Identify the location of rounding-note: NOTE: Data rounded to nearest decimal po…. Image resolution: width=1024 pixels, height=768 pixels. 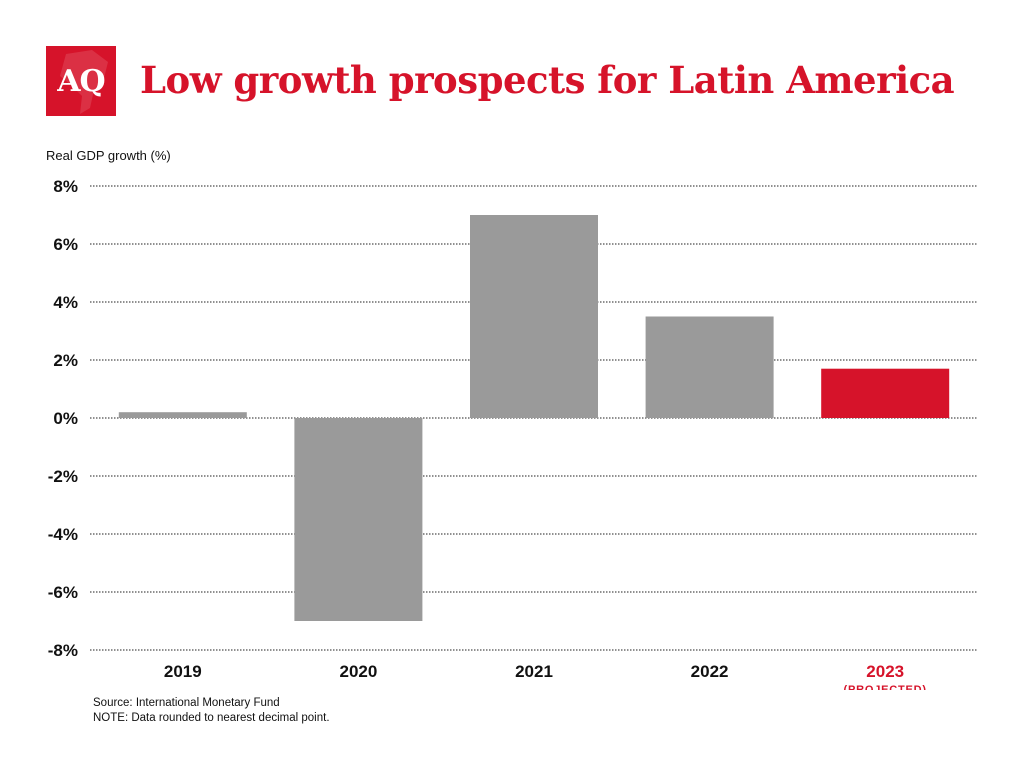
(211, 718).